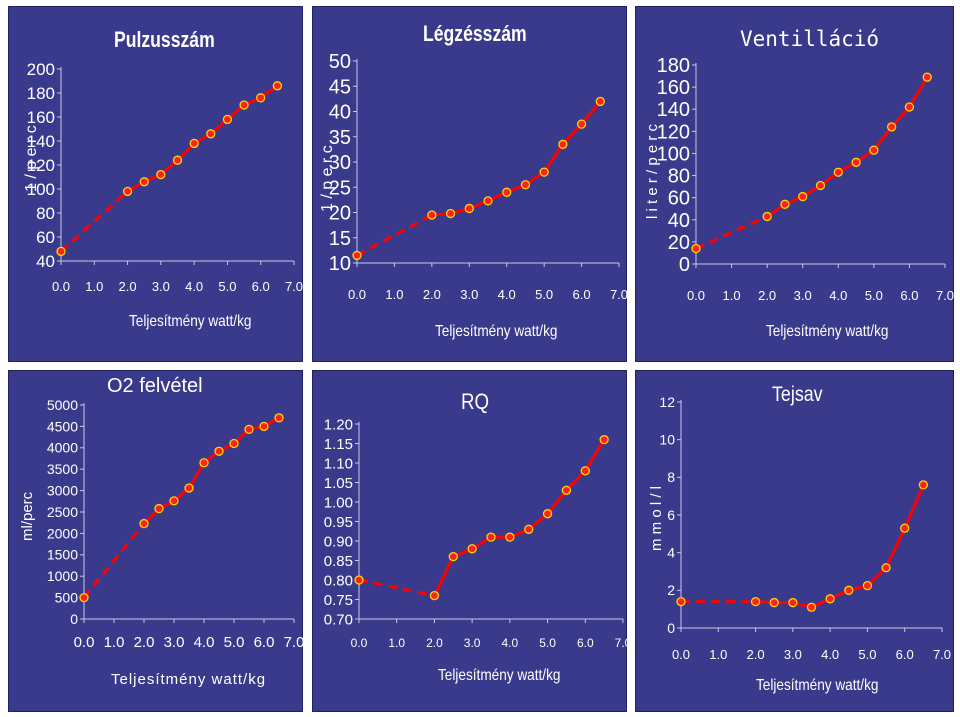 The height and width of the screenshot is (717, 960). Describe the element at coordinates (671, 477) in the screenshot. I see `y-tick-label: 8` at that location.